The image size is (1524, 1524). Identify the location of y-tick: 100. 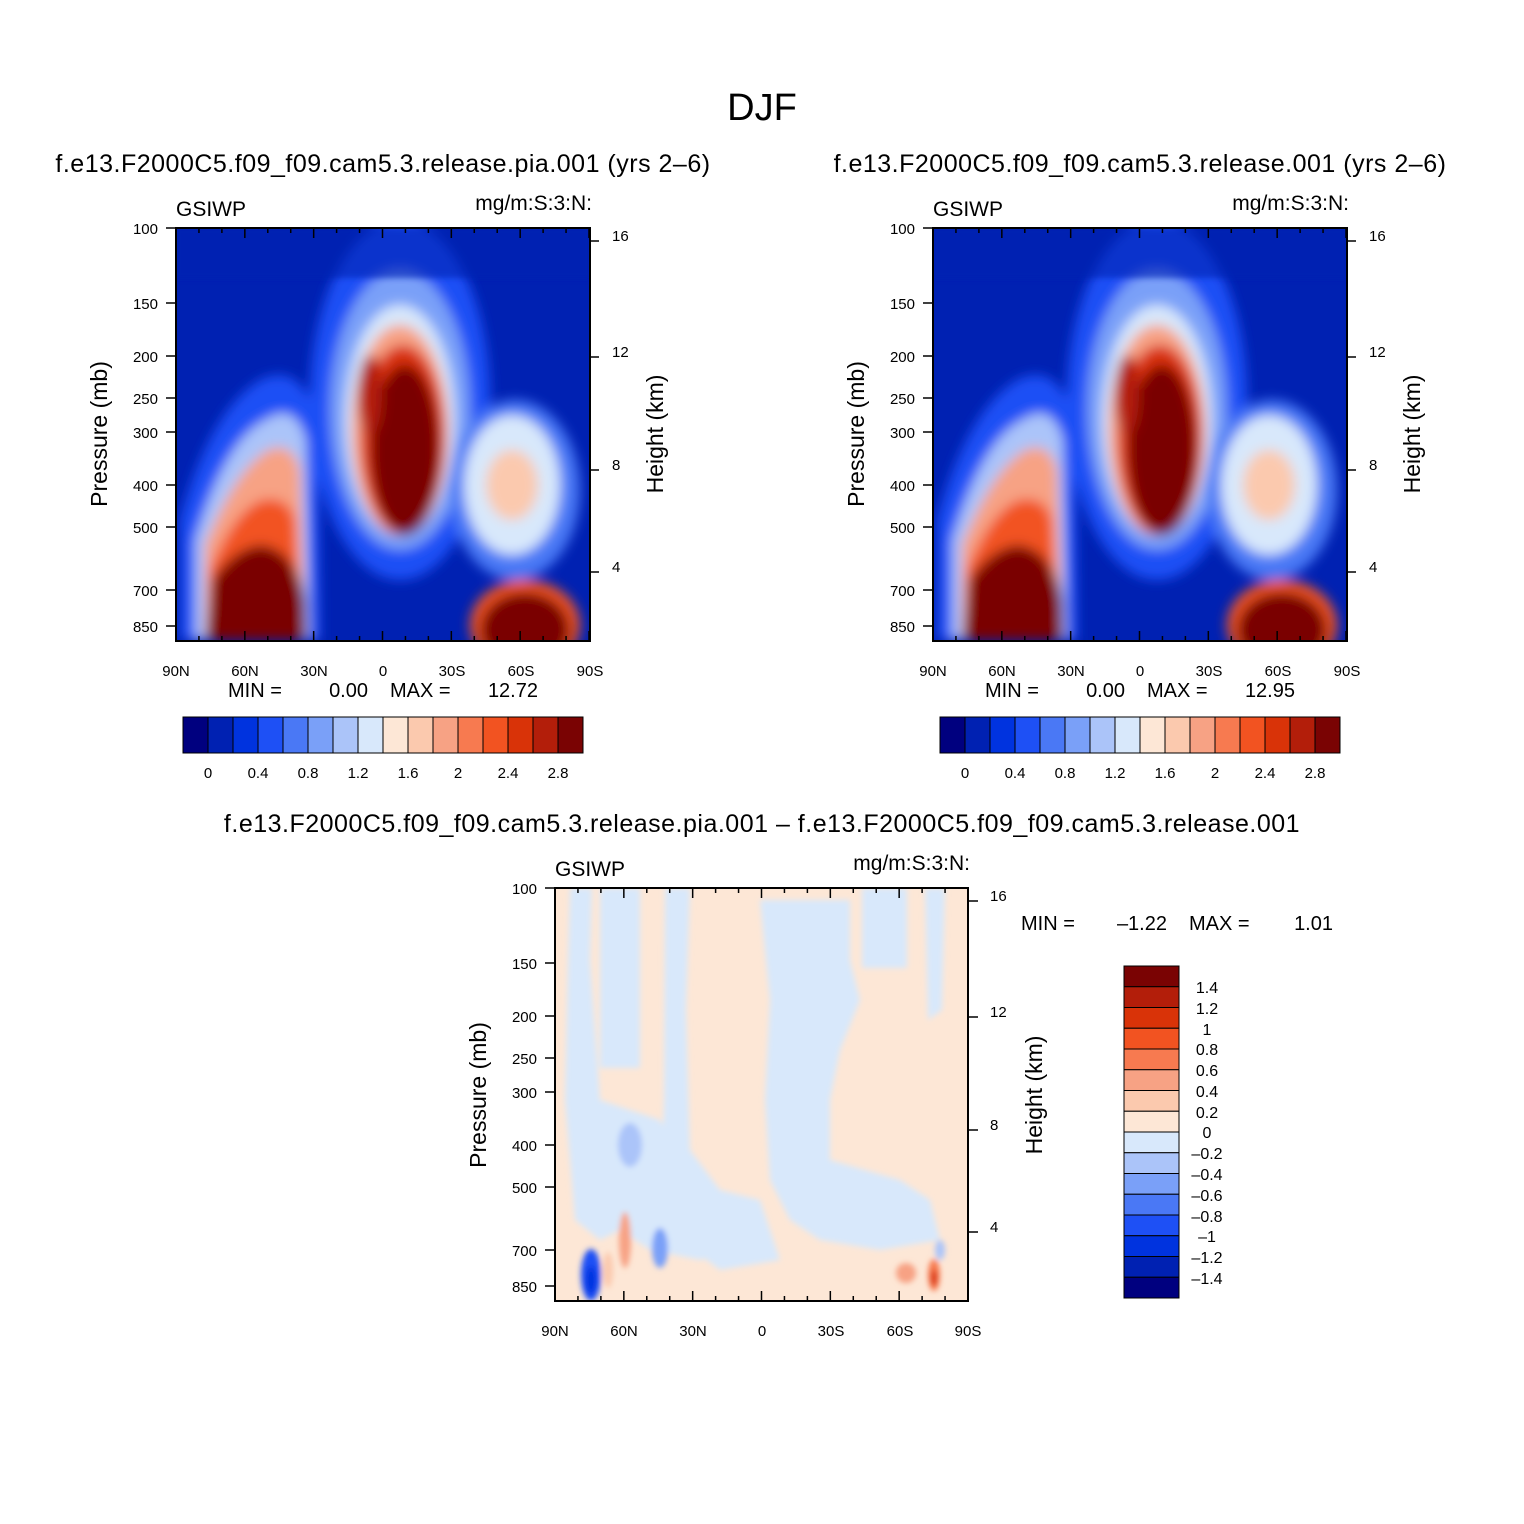
(902, 229).